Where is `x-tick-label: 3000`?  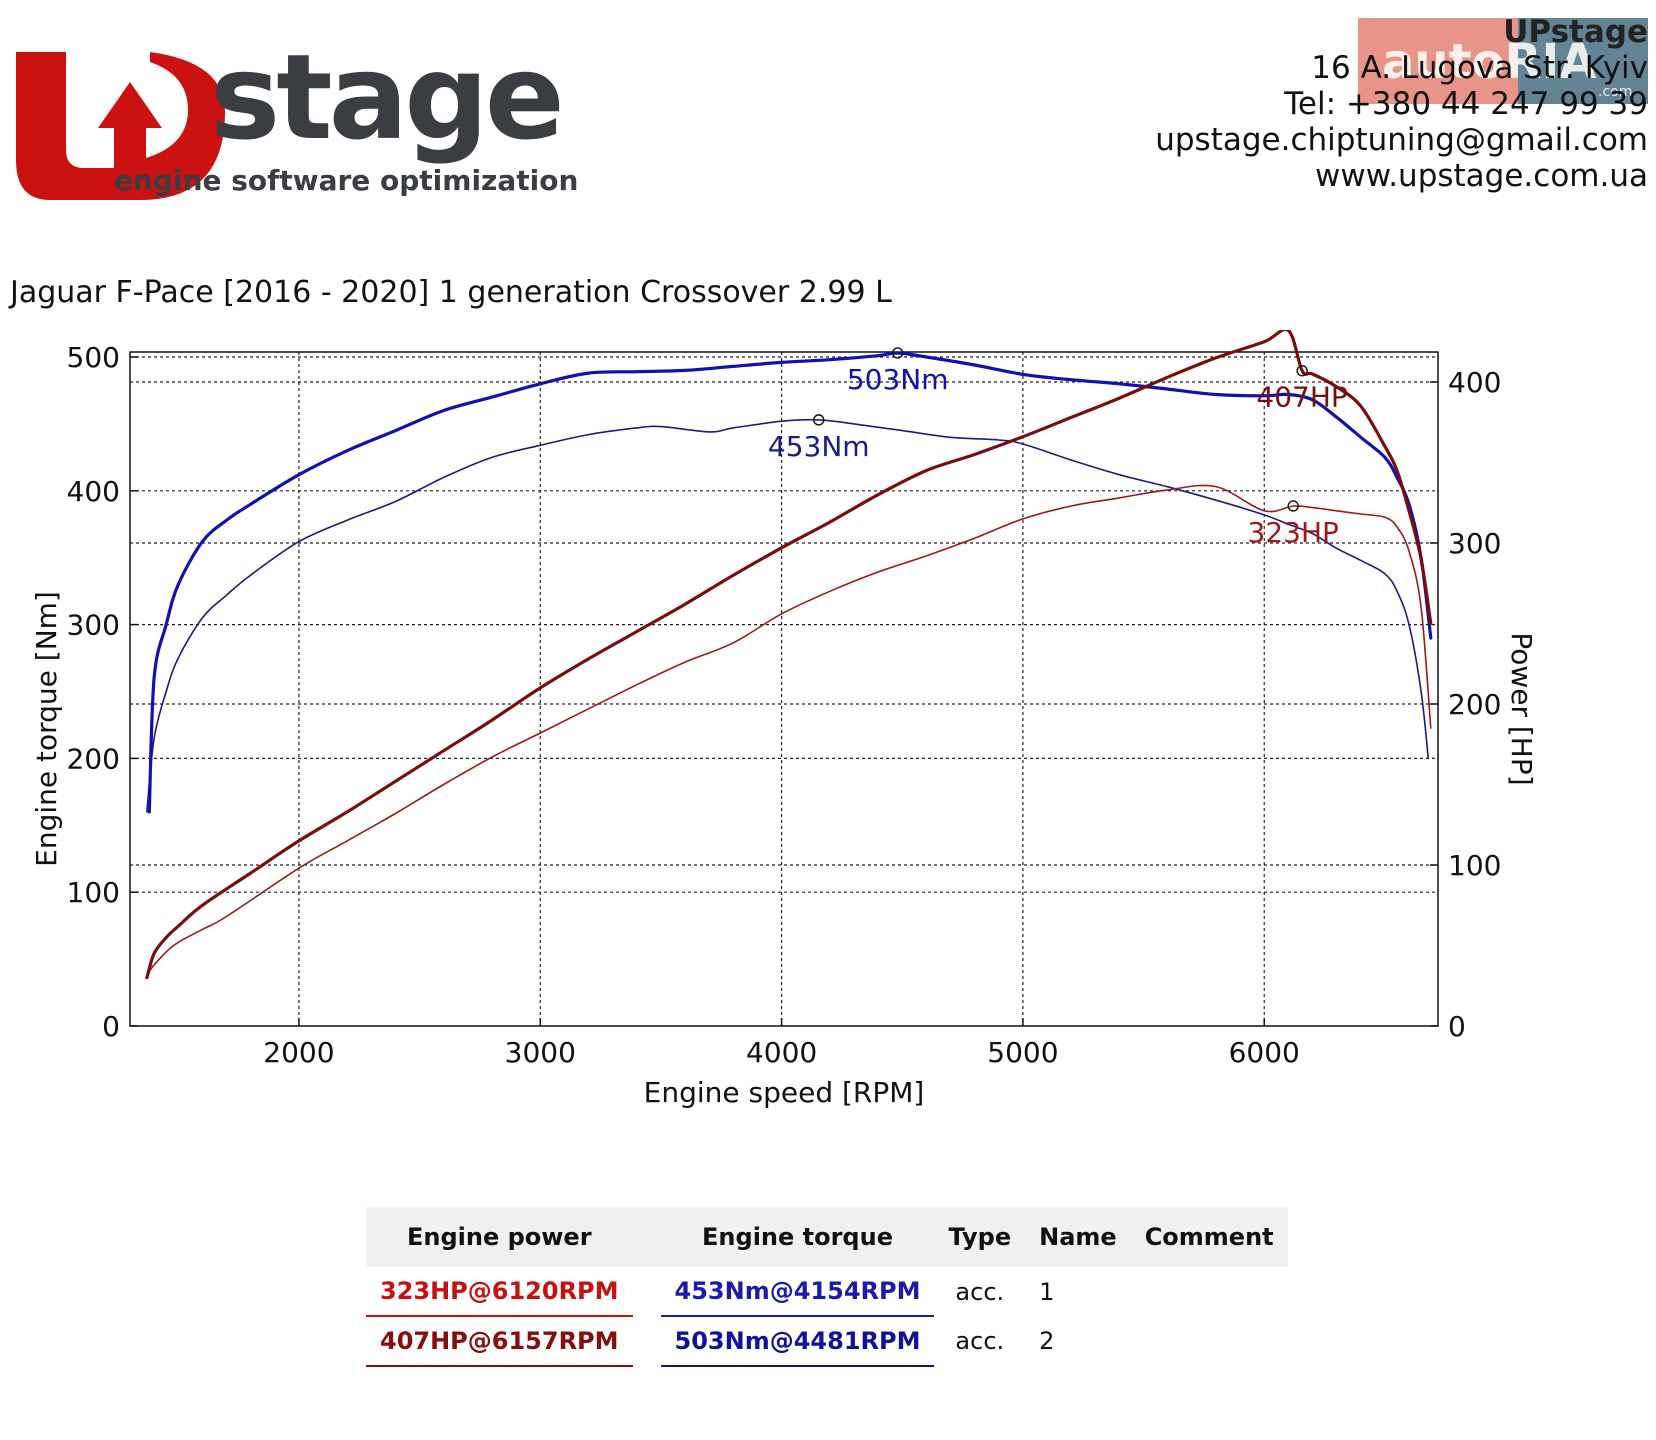
x-tick-label: 3000 is located at coordinates (540, 1052).